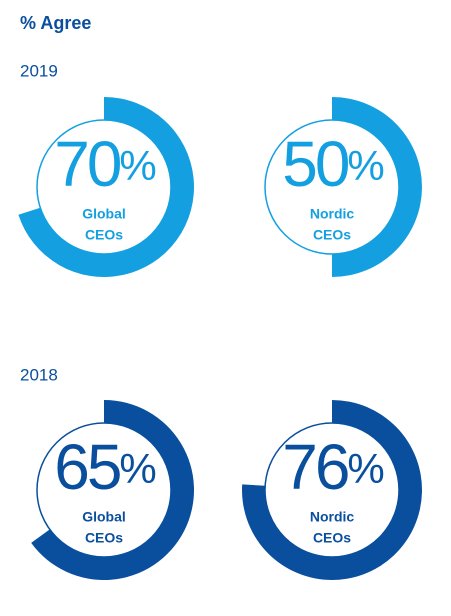 The image size is (451, 616). I want to click on value-label: 65%, so click(104, 467).